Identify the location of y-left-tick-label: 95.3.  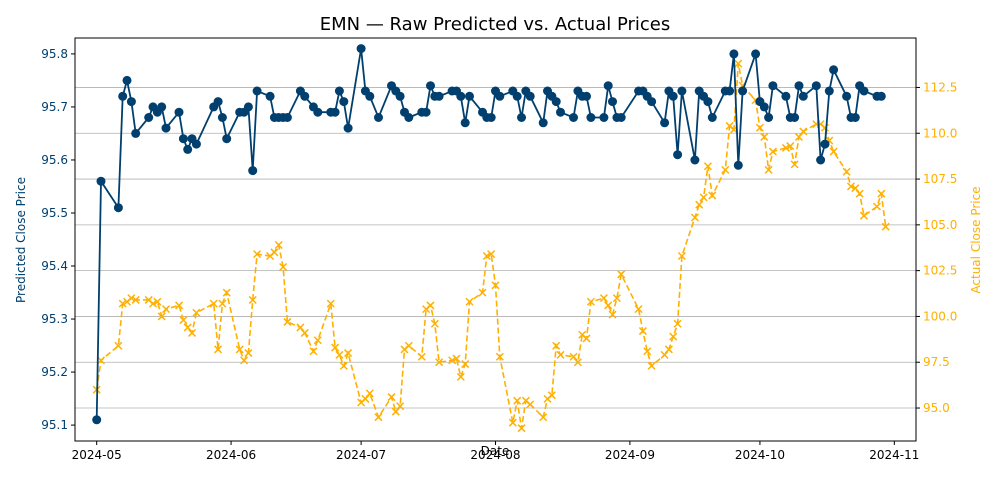
(54, 319).